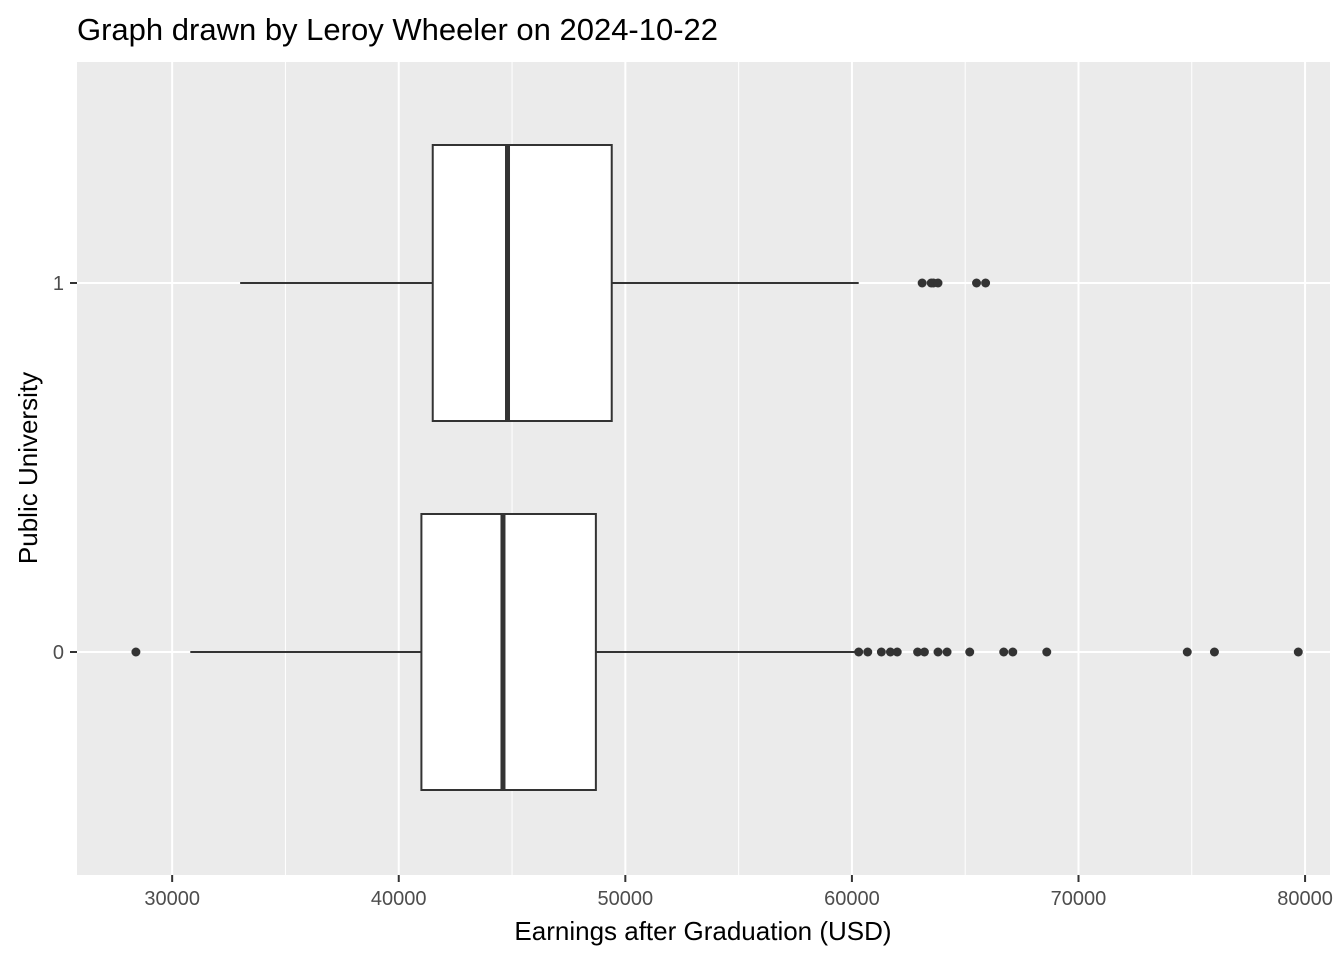 The width and height of the screenshot is (1344, 960). I want to click on y-tick-label: 0, so click(58, 653).